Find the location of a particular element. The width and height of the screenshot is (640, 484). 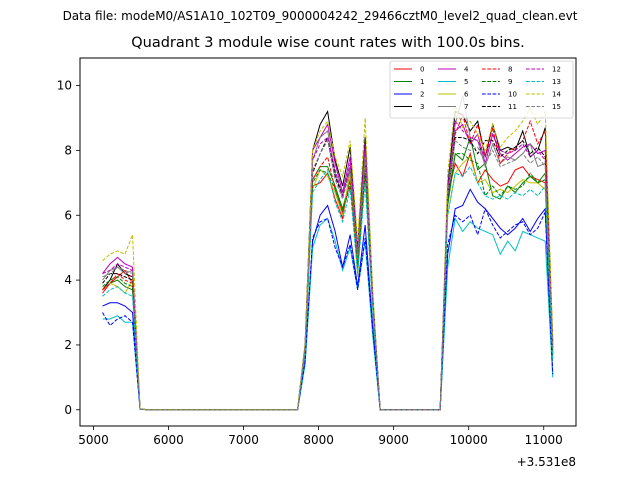

legend-label-11: 11 is located at coordinates (512, 107).